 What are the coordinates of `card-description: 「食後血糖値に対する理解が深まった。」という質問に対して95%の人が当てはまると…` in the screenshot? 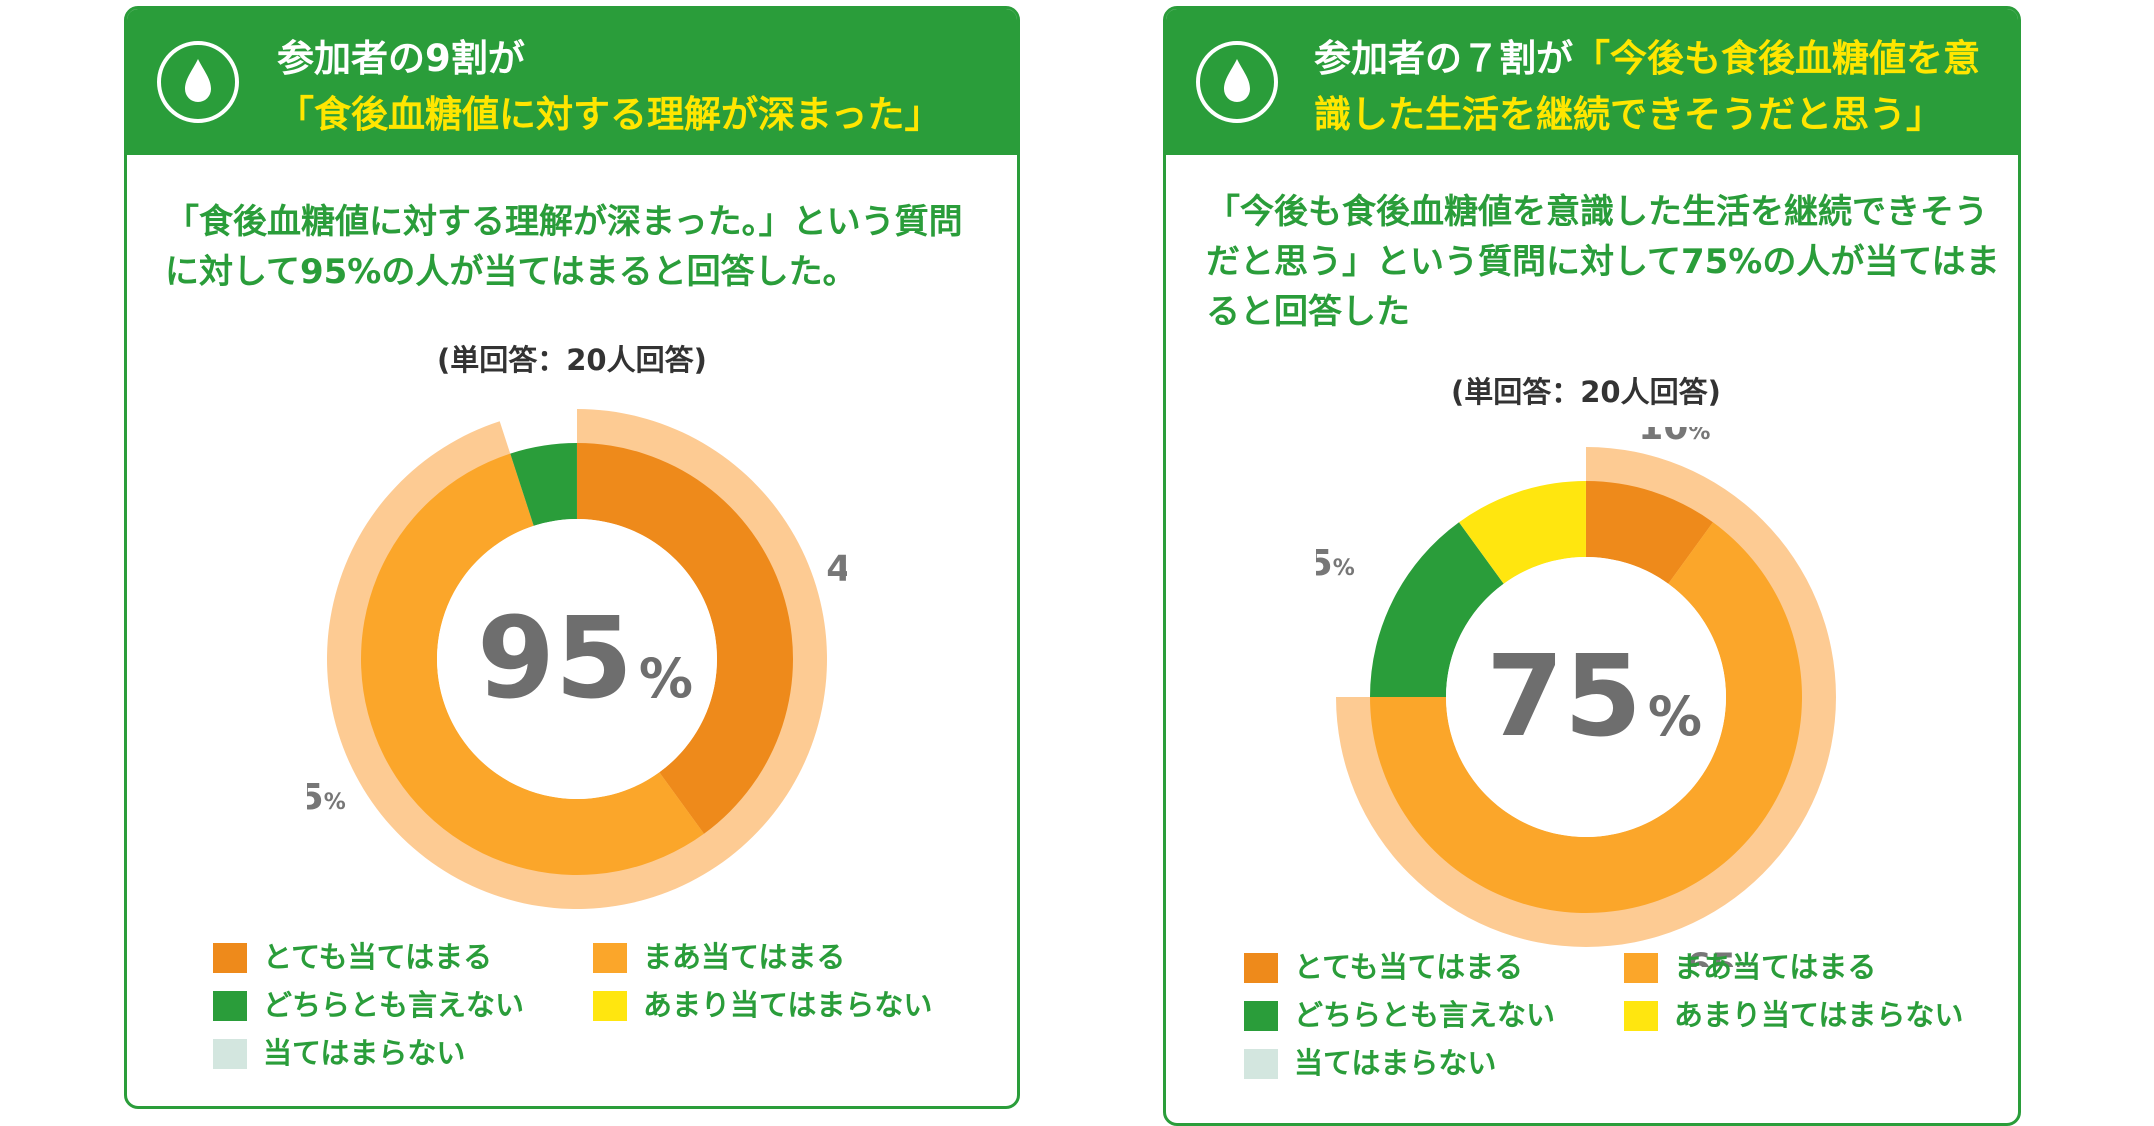 It's located at (564, 247).